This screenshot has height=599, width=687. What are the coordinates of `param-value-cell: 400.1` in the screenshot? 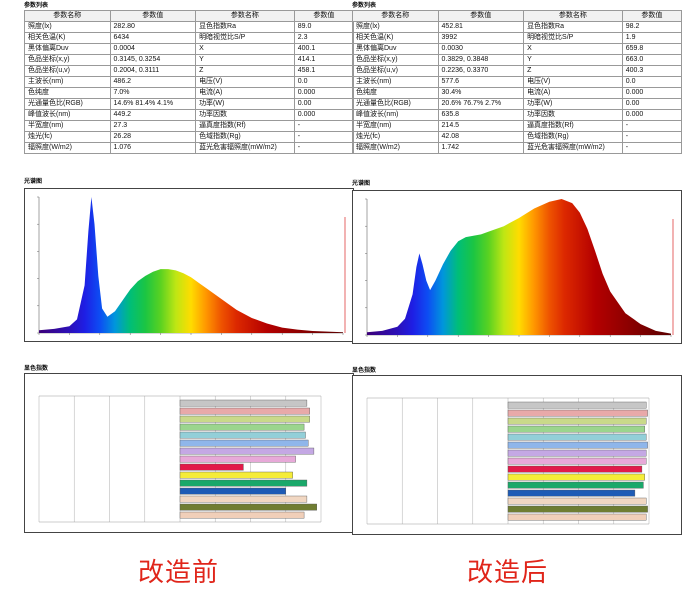 It's located at (324, 49).